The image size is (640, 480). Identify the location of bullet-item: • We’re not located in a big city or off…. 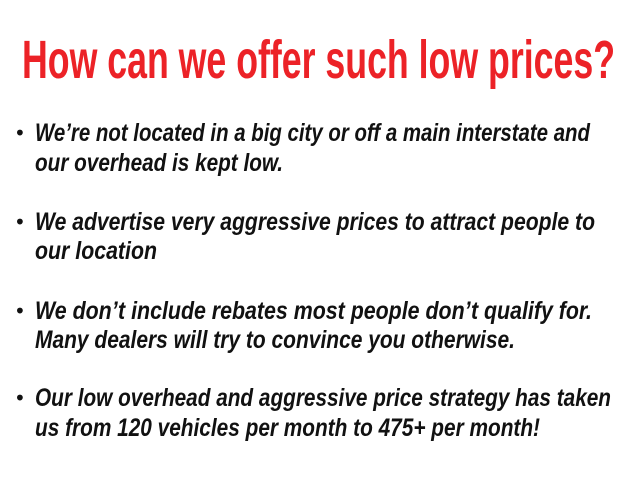
(302, 148).